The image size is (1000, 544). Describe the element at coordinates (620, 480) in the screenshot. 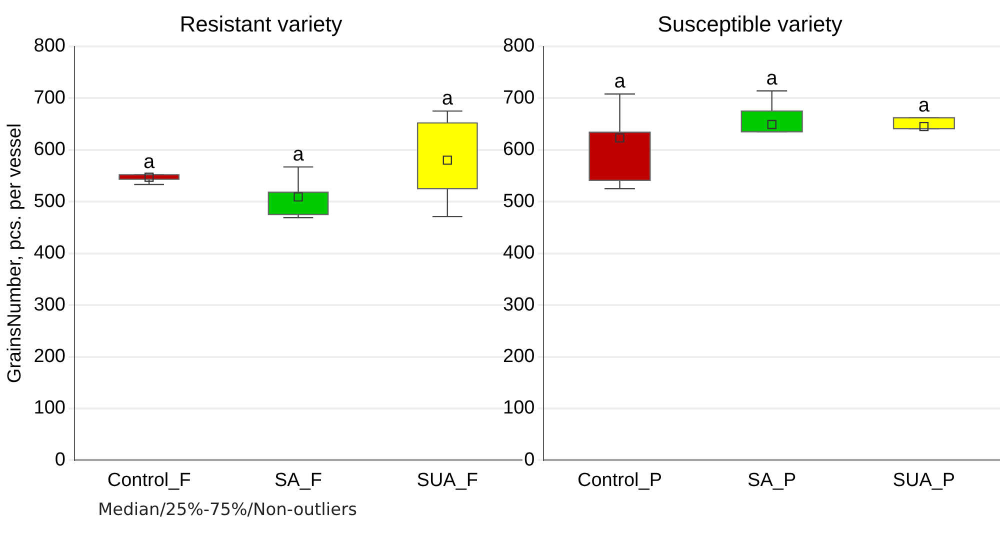

I see `x-tick-label: Control_P` at that location.